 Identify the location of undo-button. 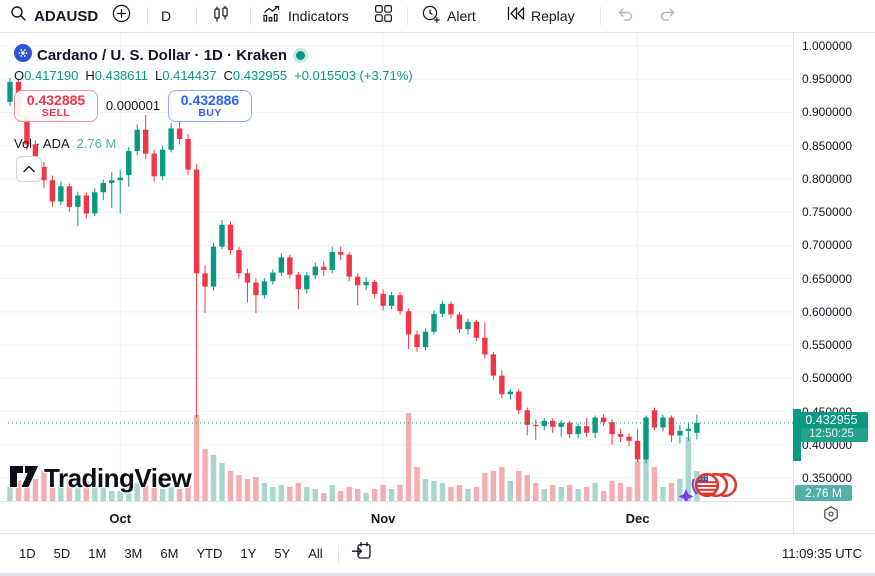
(625, 16).